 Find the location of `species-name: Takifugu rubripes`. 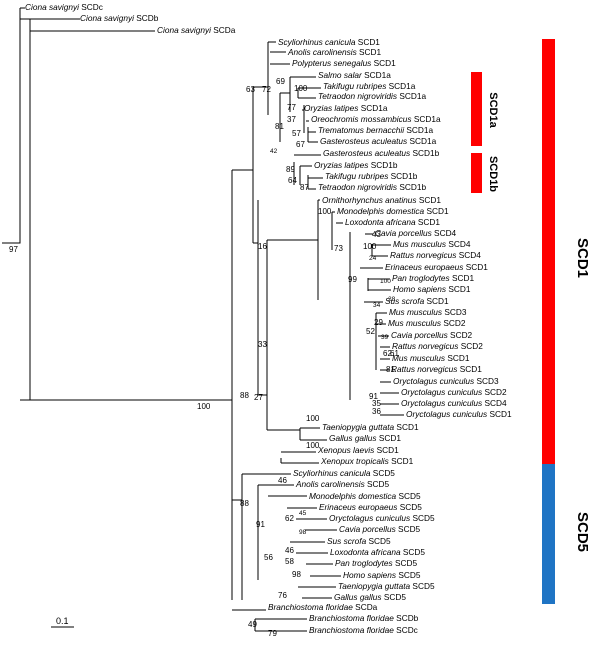

species-name: Takifugu rubripes is located at coordinates (356, 176).